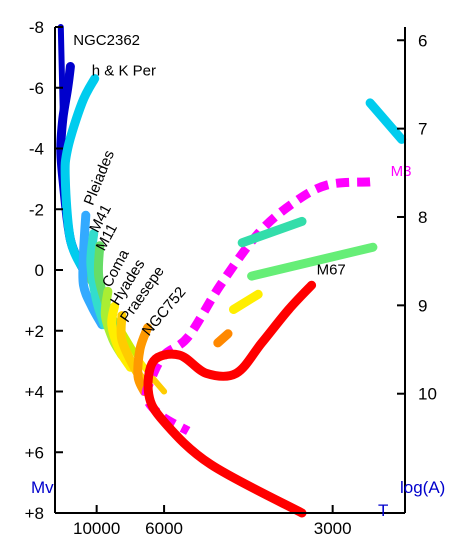 This screenshot has width=460, height=553. I want to click on y-tick-label: +4, so click(34, 392).